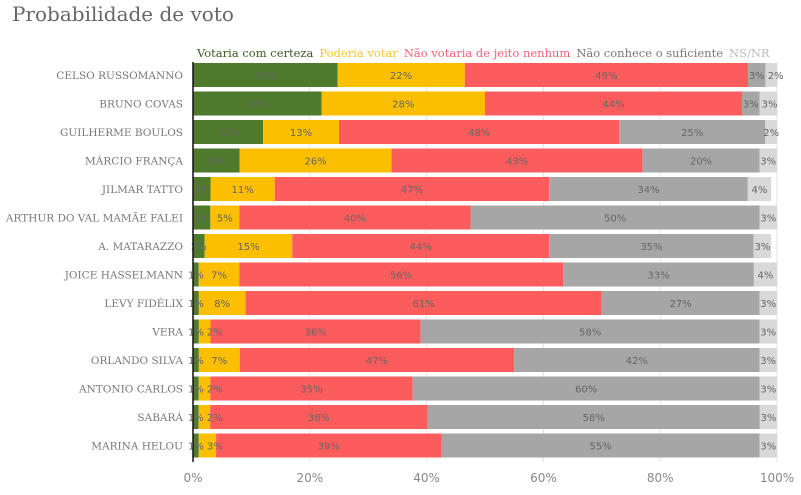 The image size is (801, 495). I want to click on data-label: 13%, so click(301, 133).